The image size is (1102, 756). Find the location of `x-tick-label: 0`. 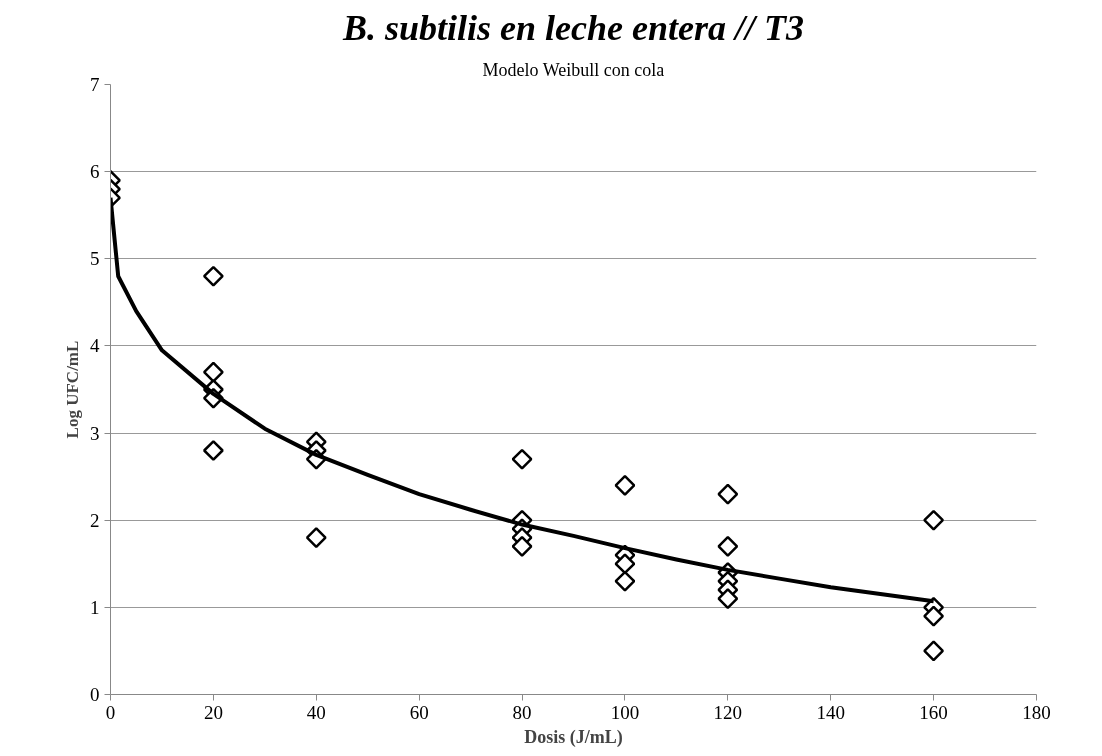

x-tick-label: 0 is located at coordinates (110, 712).